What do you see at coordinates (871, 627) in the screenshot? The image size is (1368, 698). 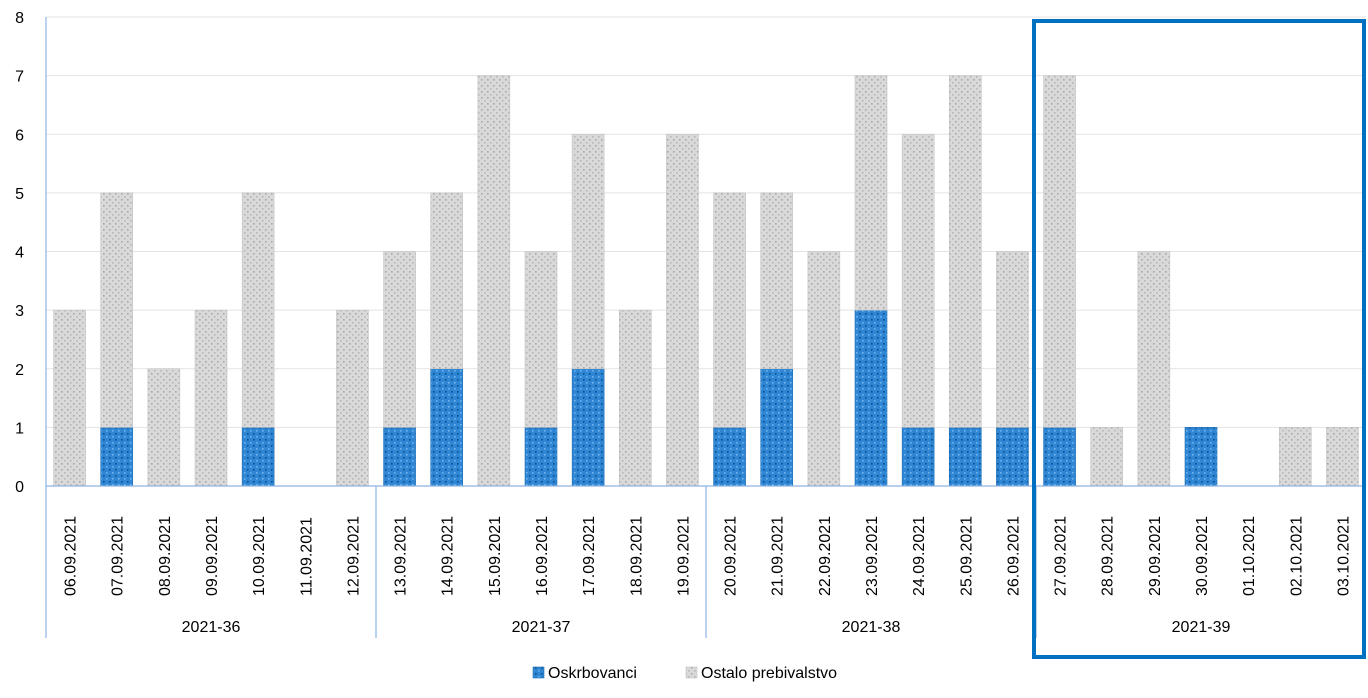 I see `group-label: 2021-38` at bounding box center [871, 627].